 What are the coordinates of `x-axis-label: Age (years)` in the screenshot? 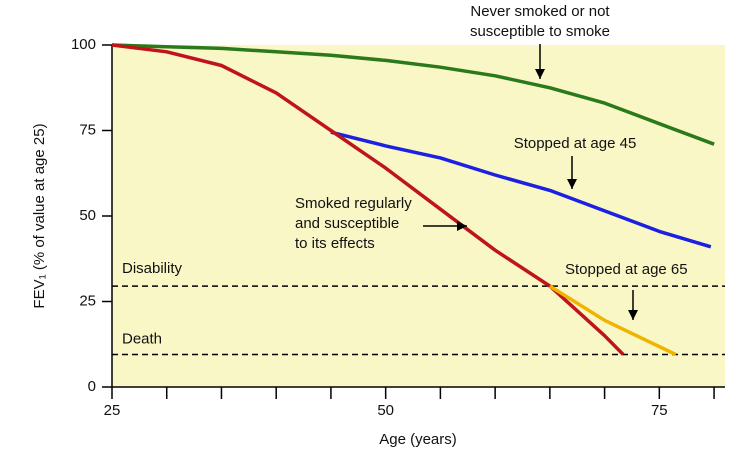 It's located at (418, 439).